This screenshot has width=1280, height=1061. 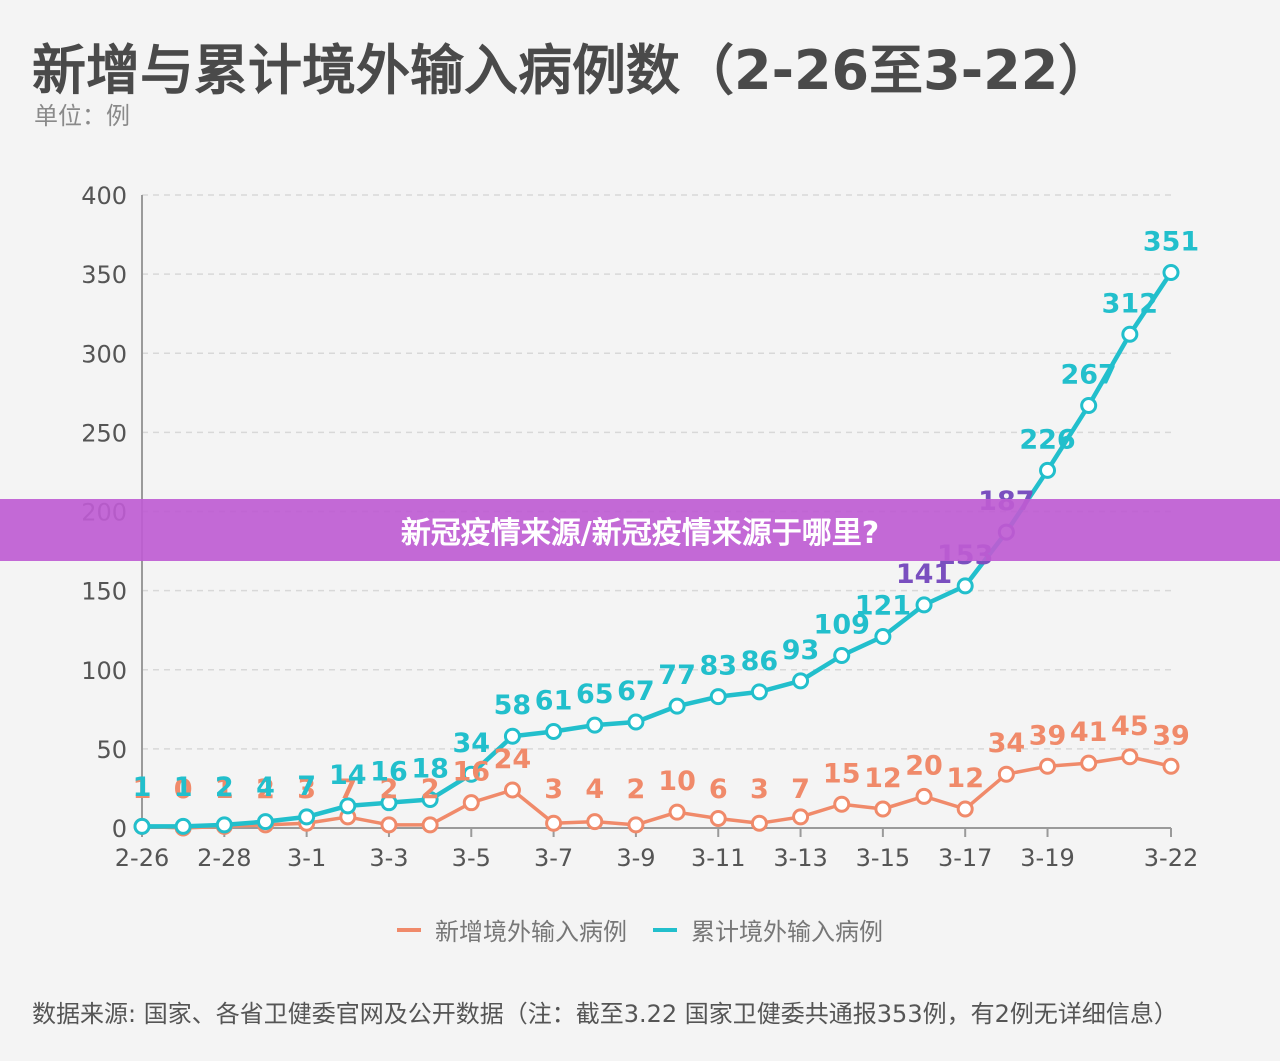 I want to click on data-label: 226, so click(x=1047, y=439).